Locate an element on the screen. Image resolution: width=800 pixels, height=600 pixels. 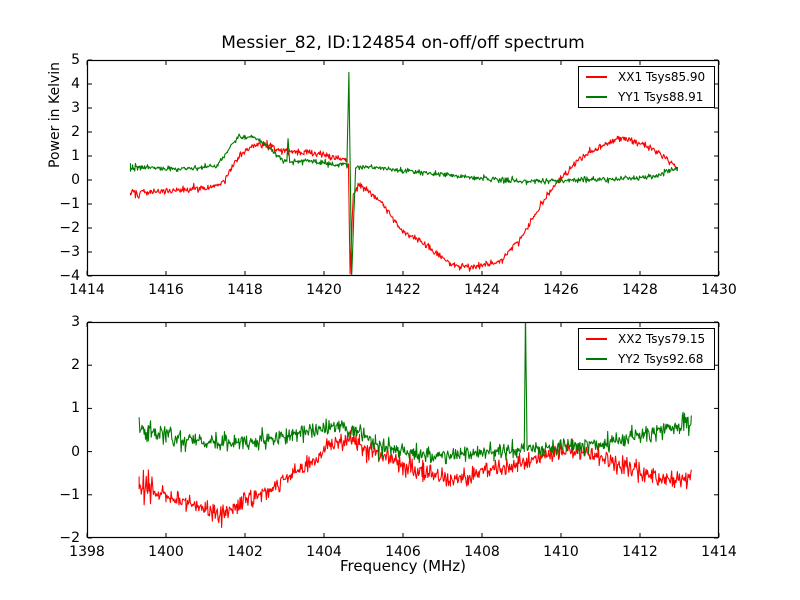
y-tick-label: 4 is located at coordinates (75, 84).